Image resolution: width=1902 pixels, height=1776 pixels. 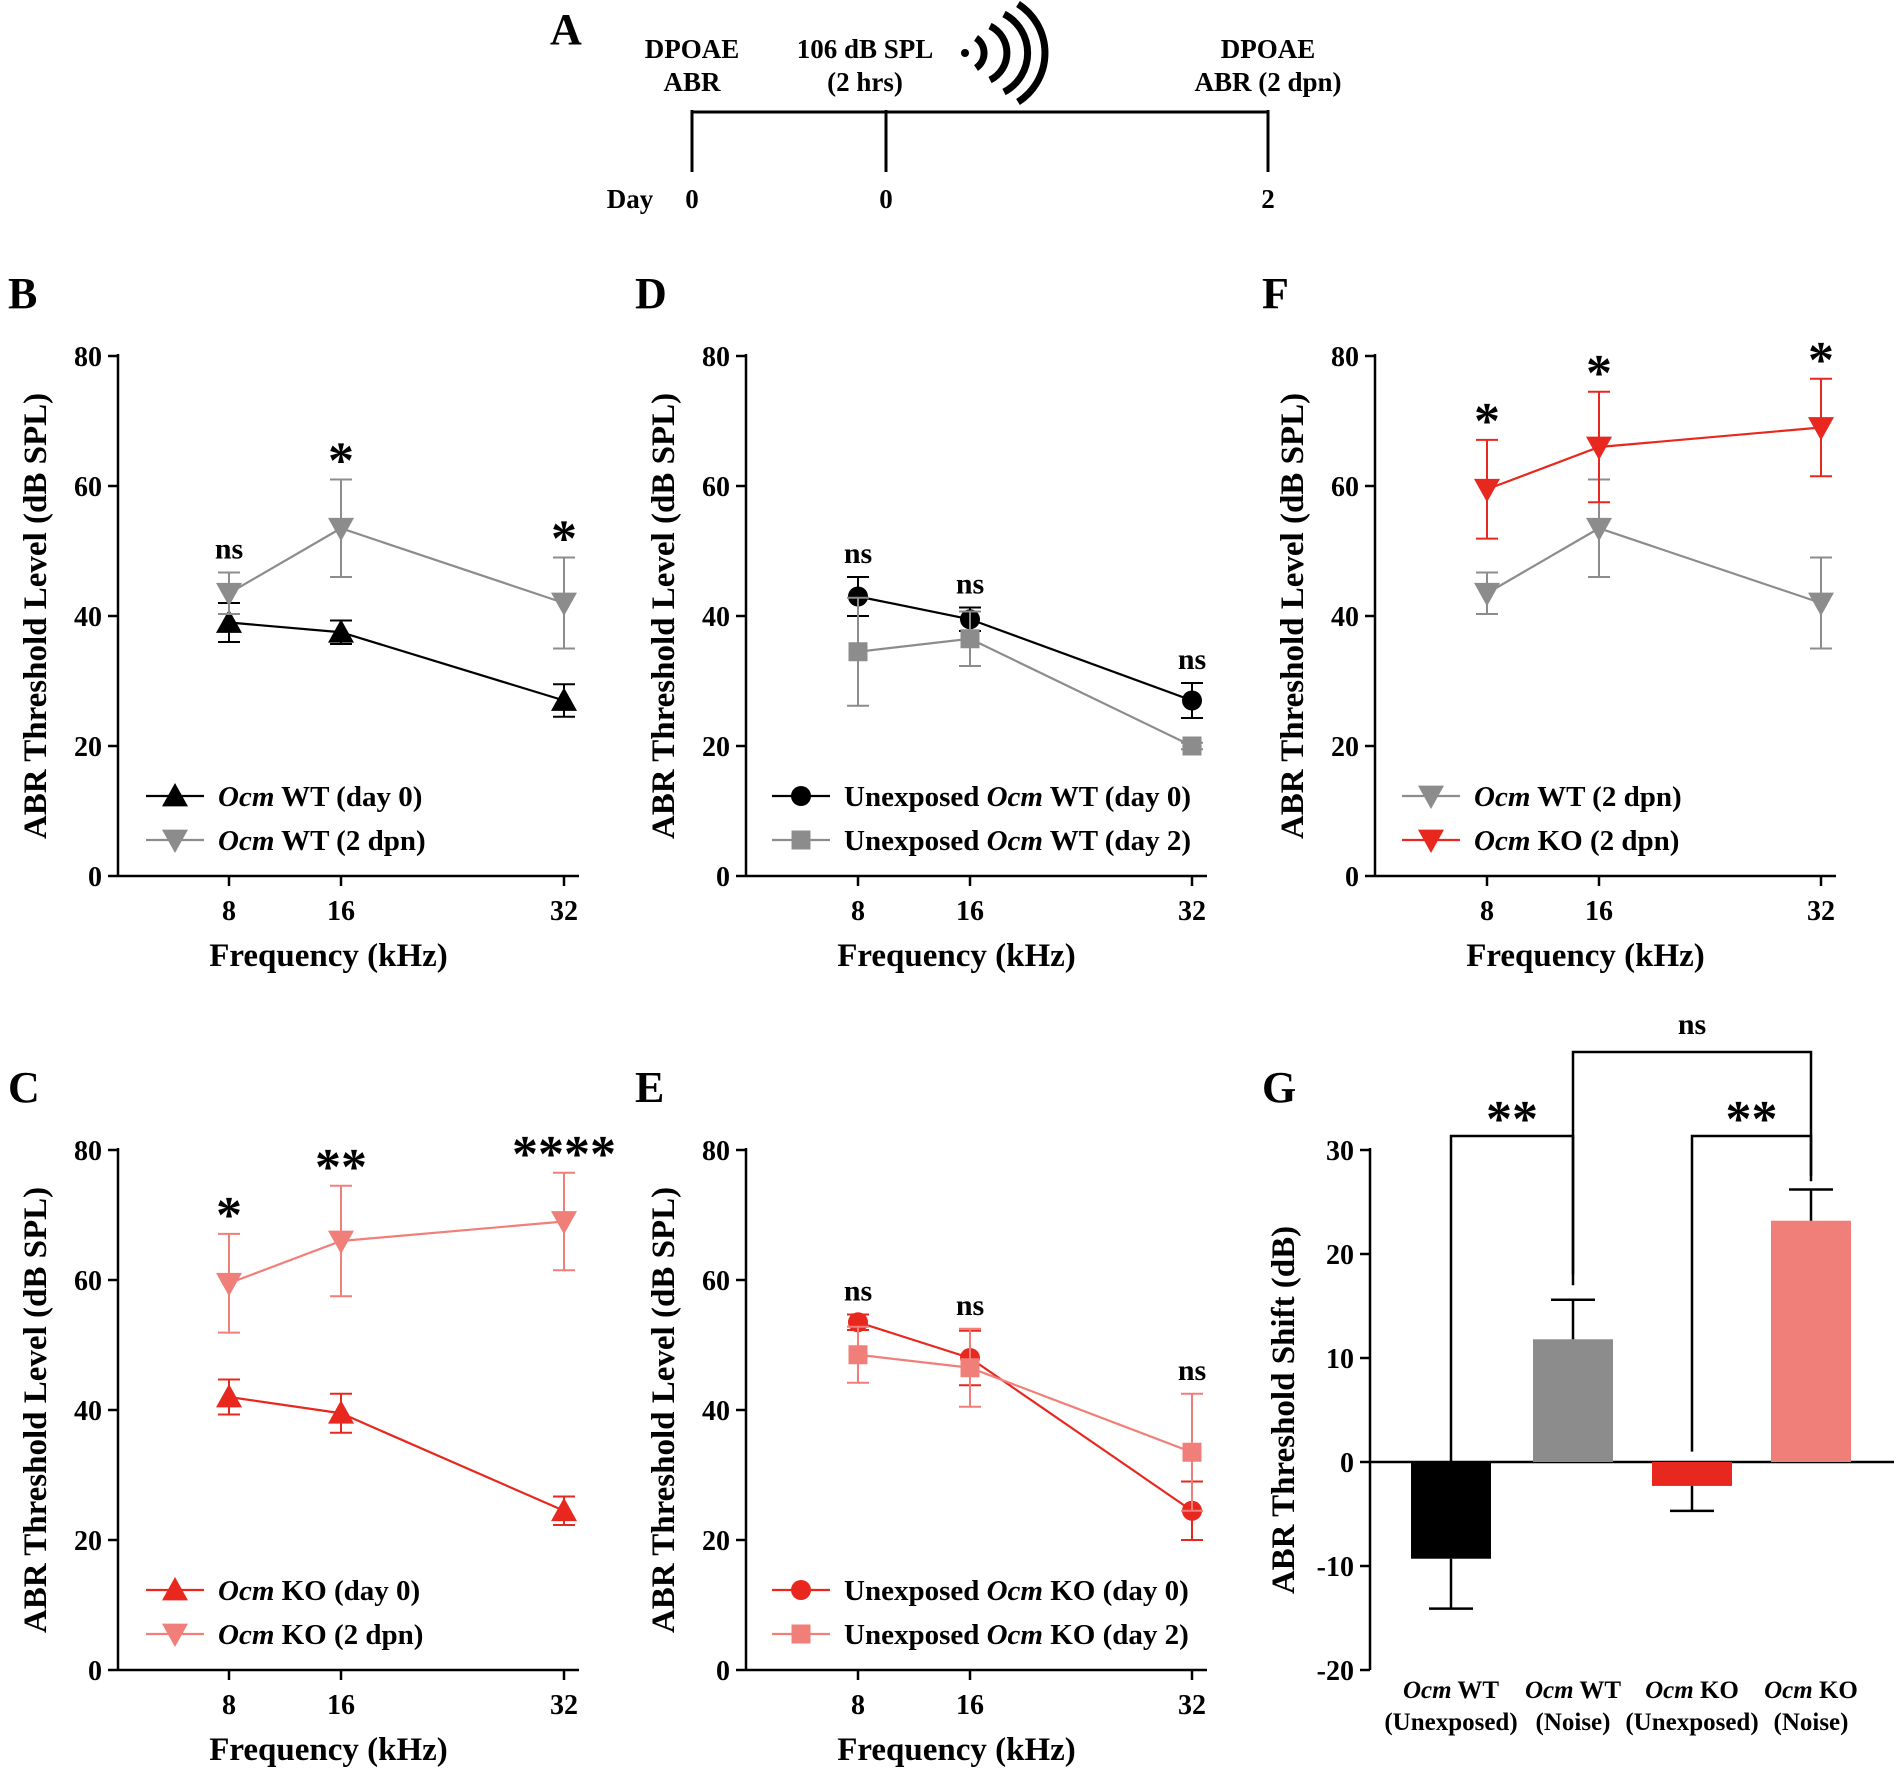 What do you see at coordinates (24, 1087) in the screenshot?
I see `chart-c-panel-letter: C` at bounding box center [24, 1087].